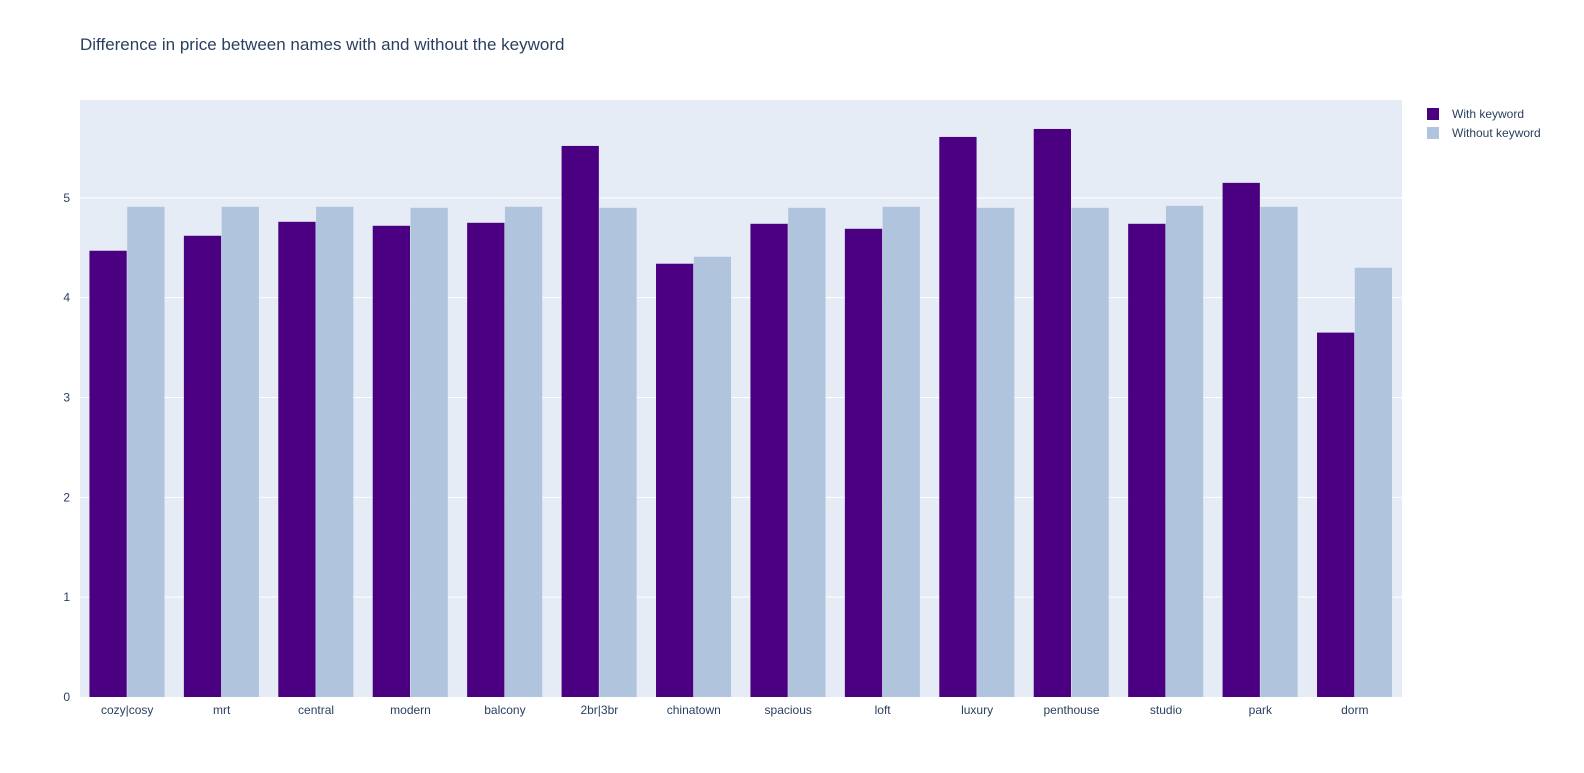 Image resolution: width=1584 pixels, height=773 pixels. What do you see at coordinates (1166, 710) in the screenshot?
I see `x-tick-label: studio` at bounding box center [1166, 710].